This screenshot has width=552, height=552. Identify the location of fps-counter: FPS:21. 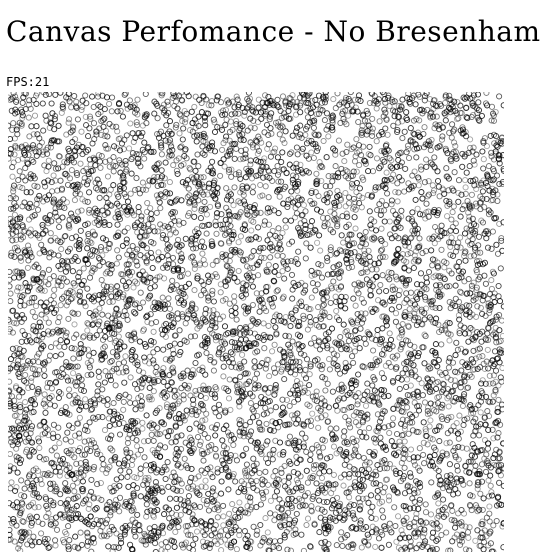
(28, 82).